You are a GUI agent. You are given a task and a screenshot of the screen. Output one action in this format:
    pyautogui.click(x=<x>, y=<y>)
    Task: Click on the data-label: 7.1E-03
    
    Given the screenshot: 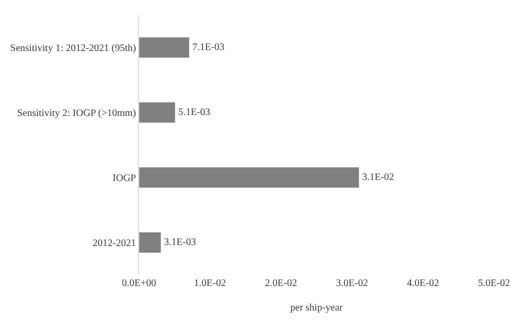 What is the action you would take?
    pyautogui.click(x=208, y=47)
    